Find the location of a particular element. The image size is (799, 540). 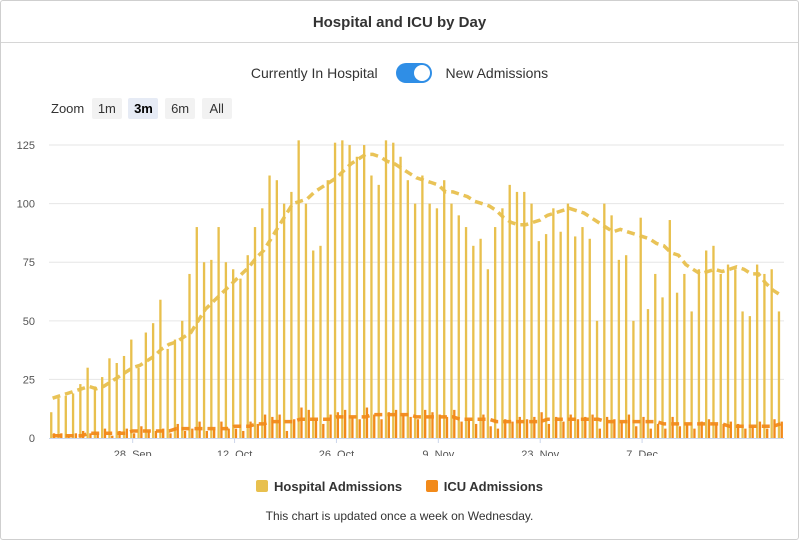

legend-swatch-hospital is located at coordinates (262, 486).